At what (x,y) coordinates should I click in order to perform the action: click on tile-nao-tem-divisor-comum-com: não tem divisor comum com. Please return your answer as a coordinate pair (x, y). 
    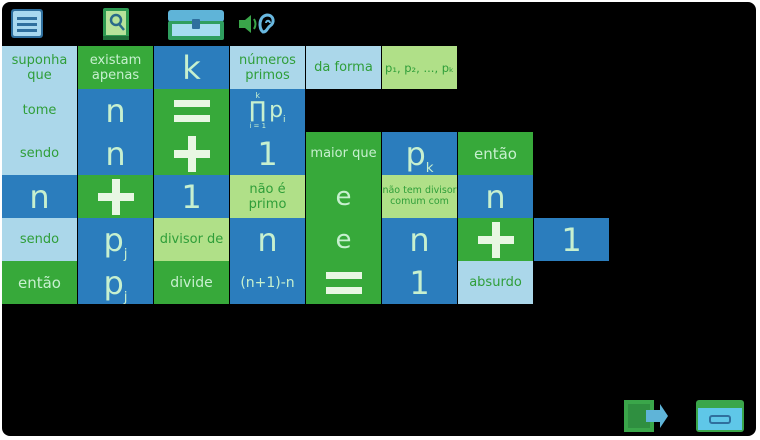
    Looking at the image, I should click on (419, 196).